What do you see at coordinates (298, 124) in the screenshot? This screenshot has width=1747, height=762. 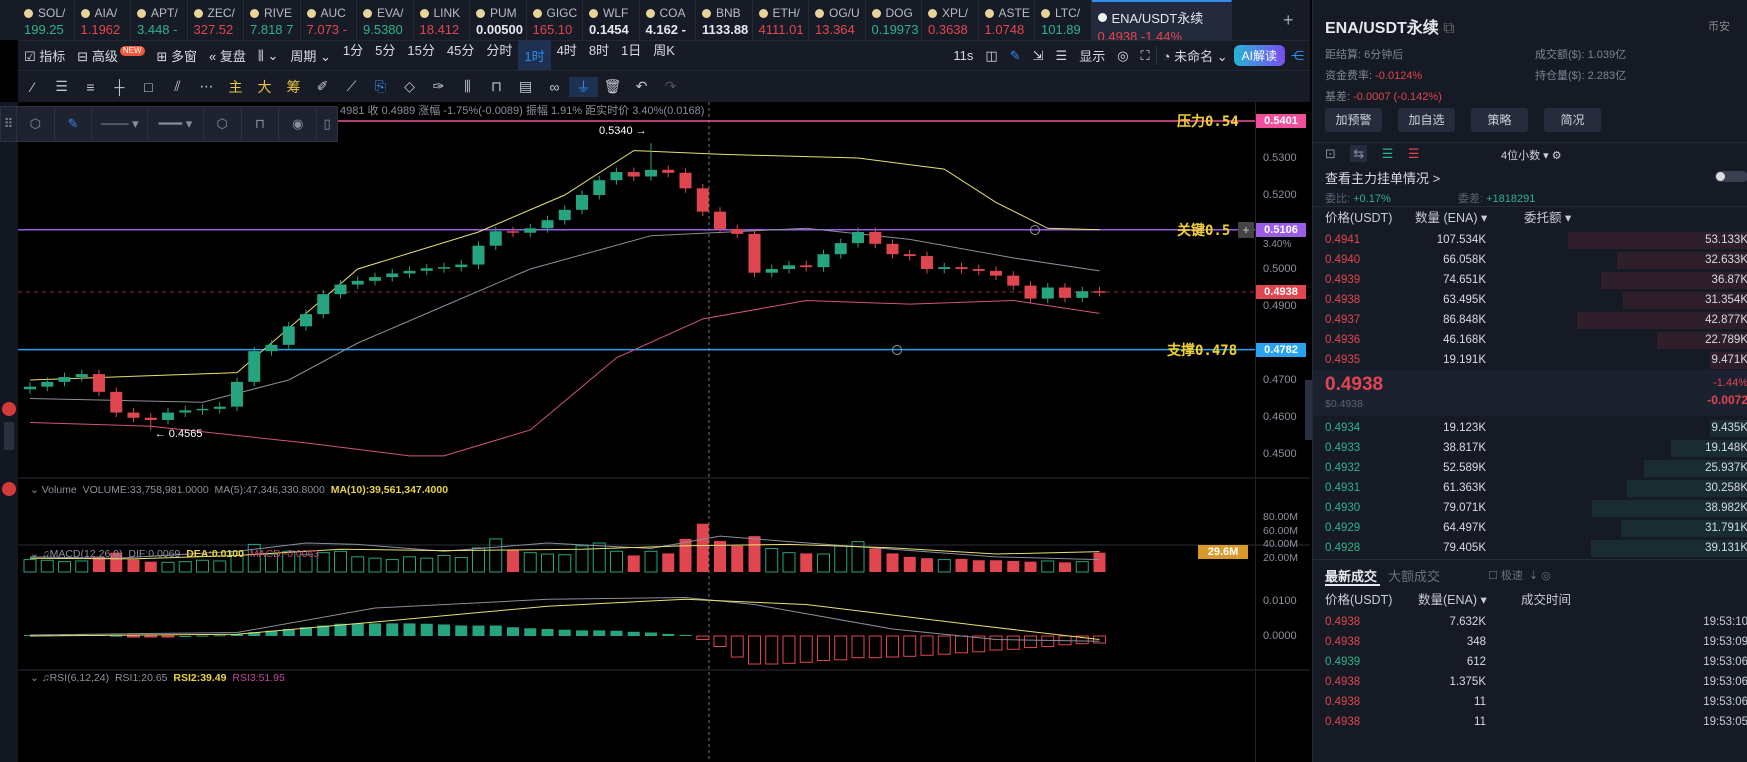 I see `eye-icon: ◉` at bounding box center [298, 124].